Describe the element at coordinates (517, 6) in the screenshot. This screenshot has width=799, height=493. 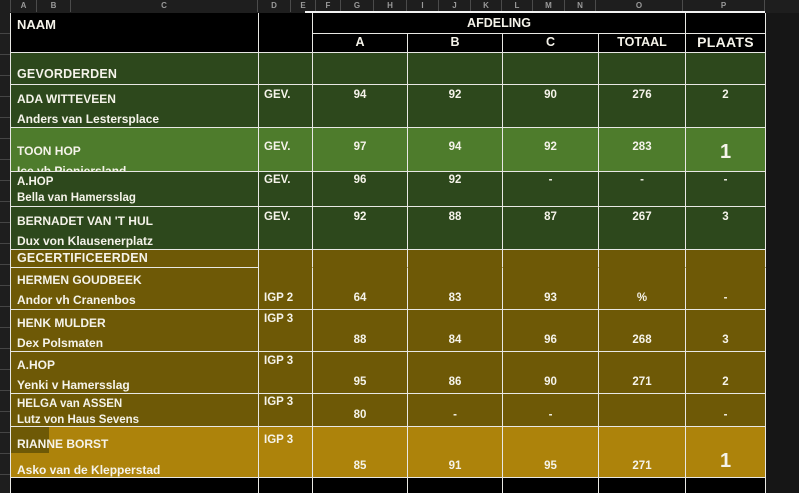
I see `sheet-column-l: L` at that location.